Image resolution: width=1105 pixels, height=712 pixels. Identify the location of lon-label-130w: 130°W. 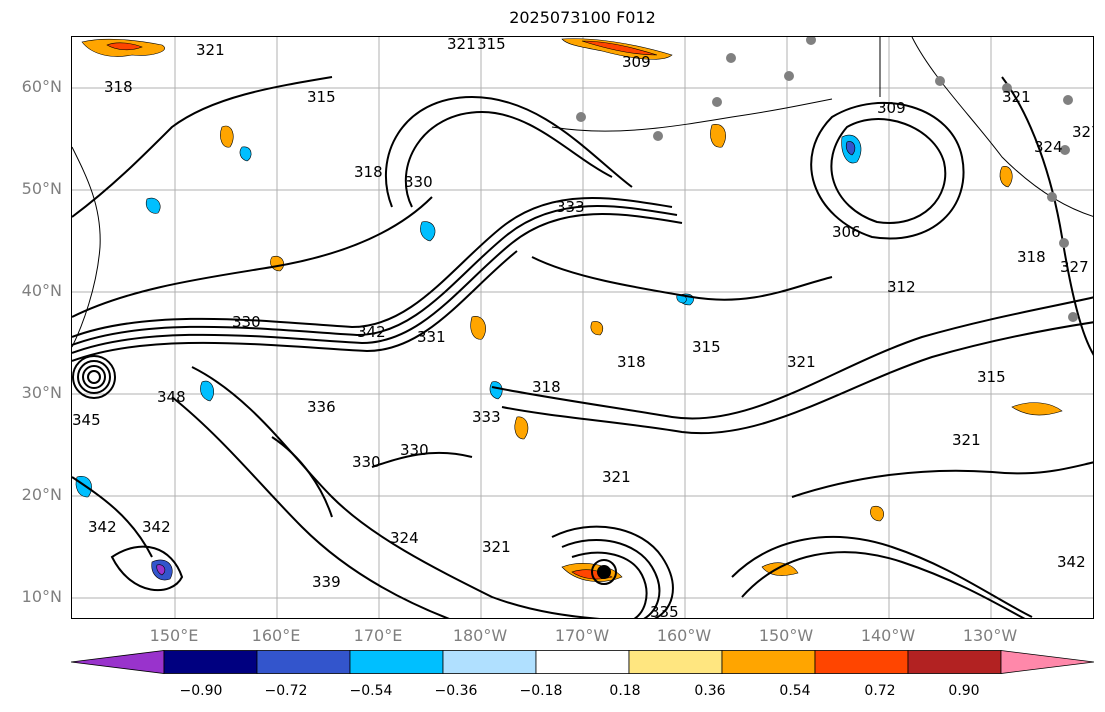
(990, 635).